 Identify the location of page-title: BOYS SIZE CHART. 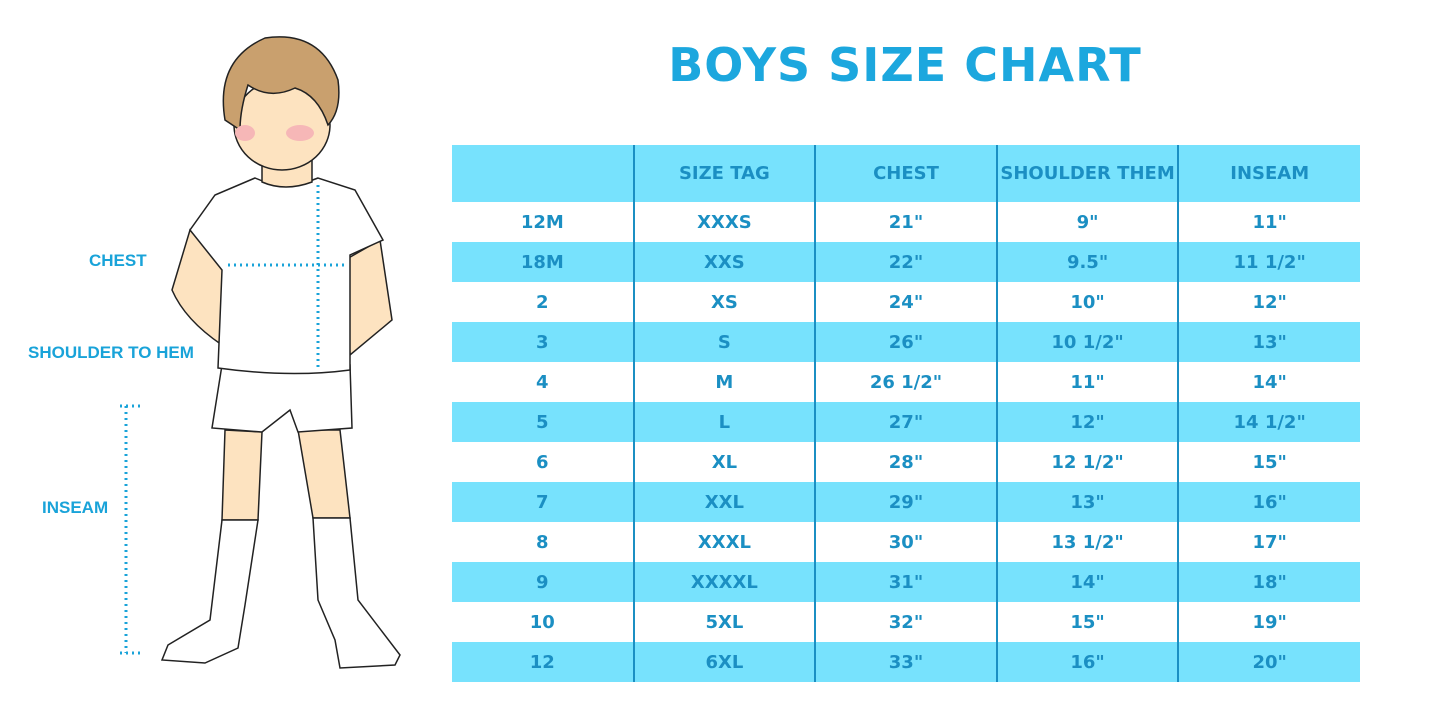
(905, 65).